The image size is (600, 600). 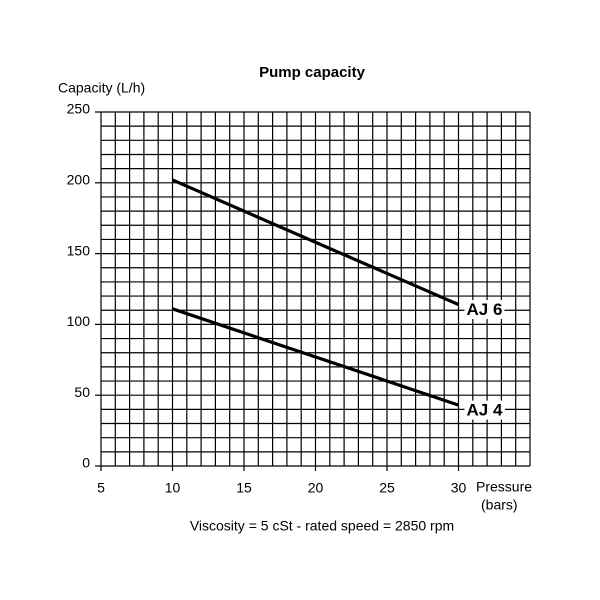 I want to click on x-tick-label: 10, so click(x=173, y=488).